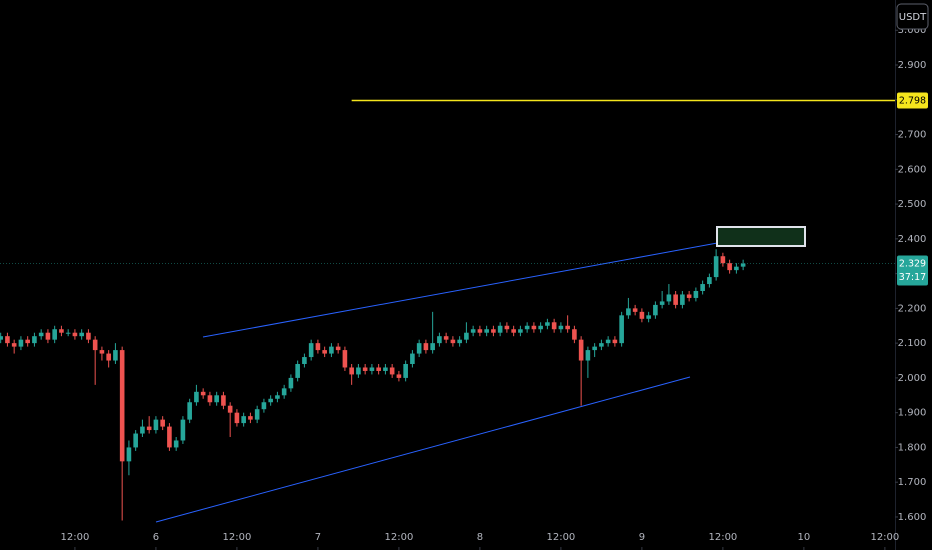 The image size is (932, 550). I want to click on y-tick-label: 2.200, so click(912, 308).